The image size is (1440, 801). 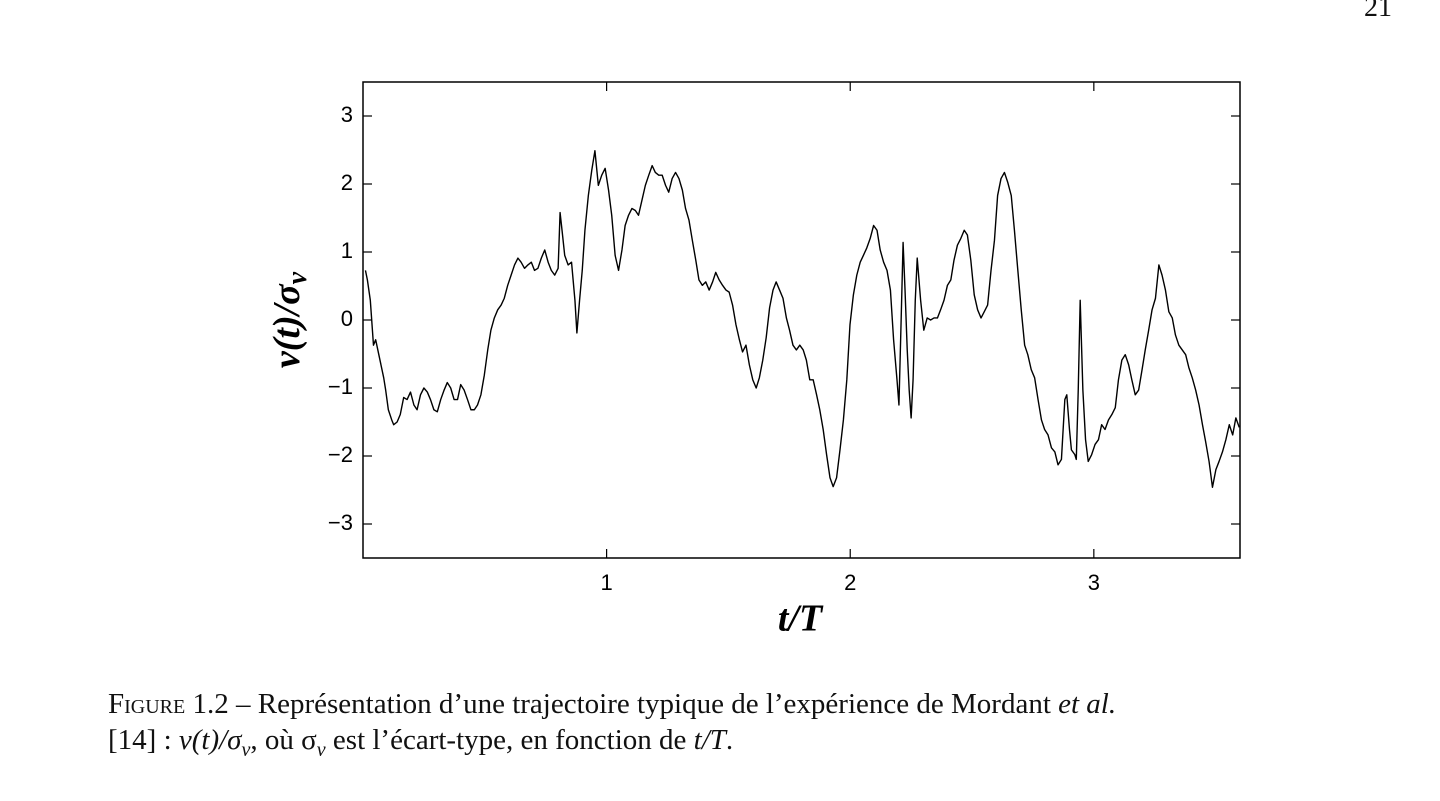 What do you see at coordinates (347, 114) in the screenshot?
I see `y-tick-label: 3` at bounding box center [347, 114].